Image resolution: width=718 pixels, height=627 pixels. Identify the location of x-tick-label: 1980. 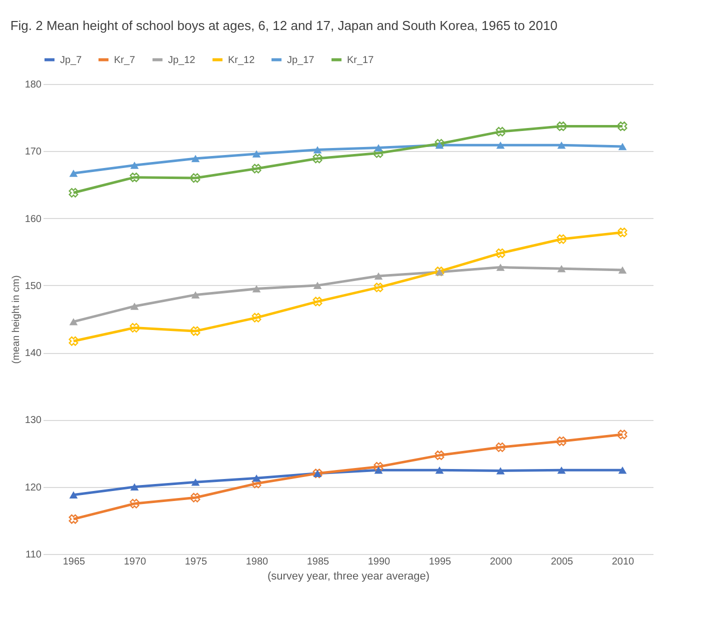
(257, 562).